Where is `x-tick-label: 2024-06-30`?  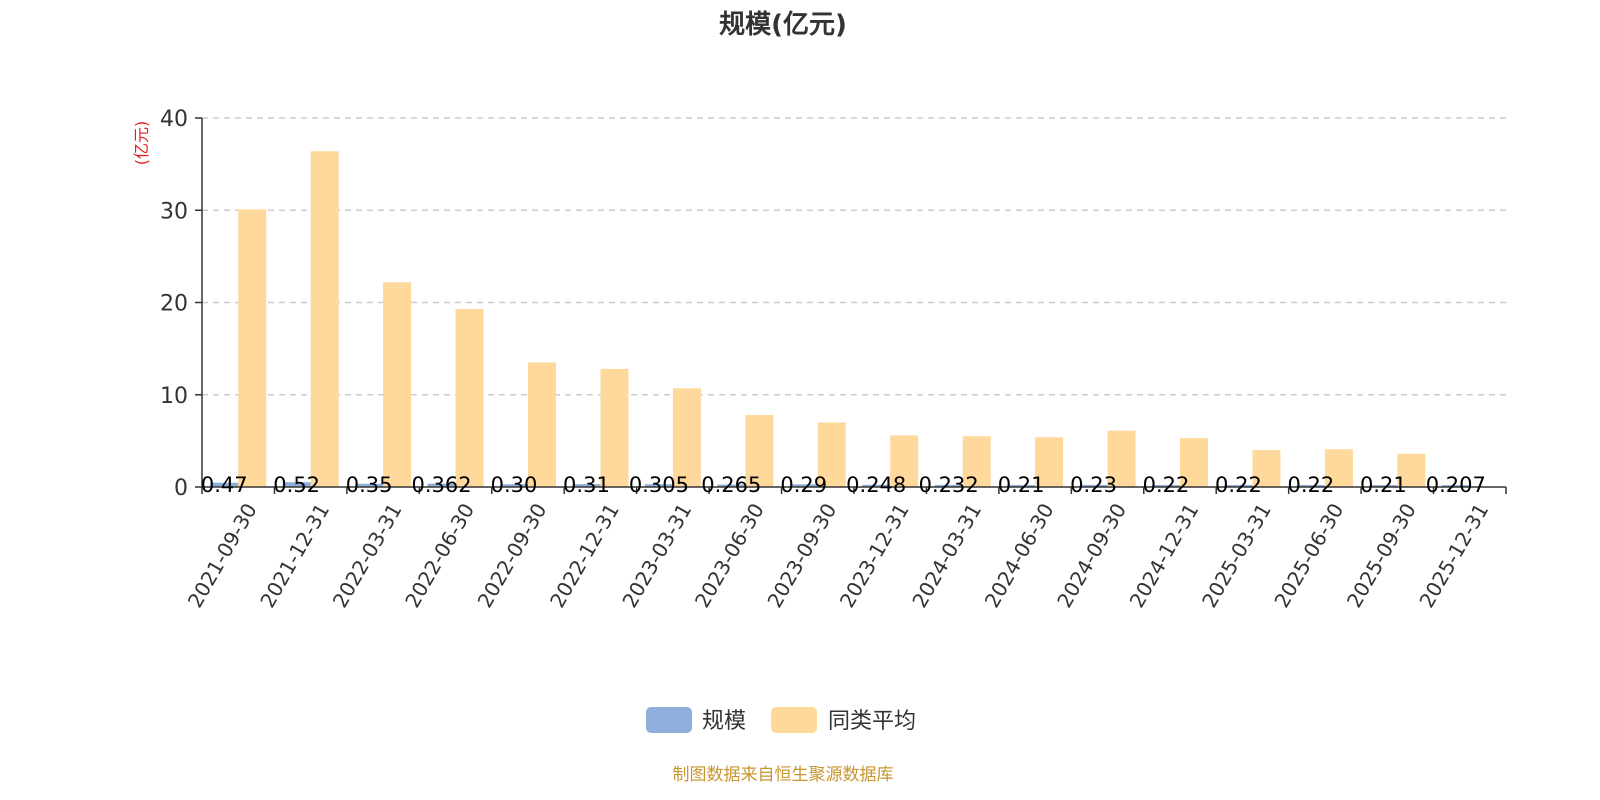 x-tick-label: 2024-06-30 is located at coordinates (1019, 555).